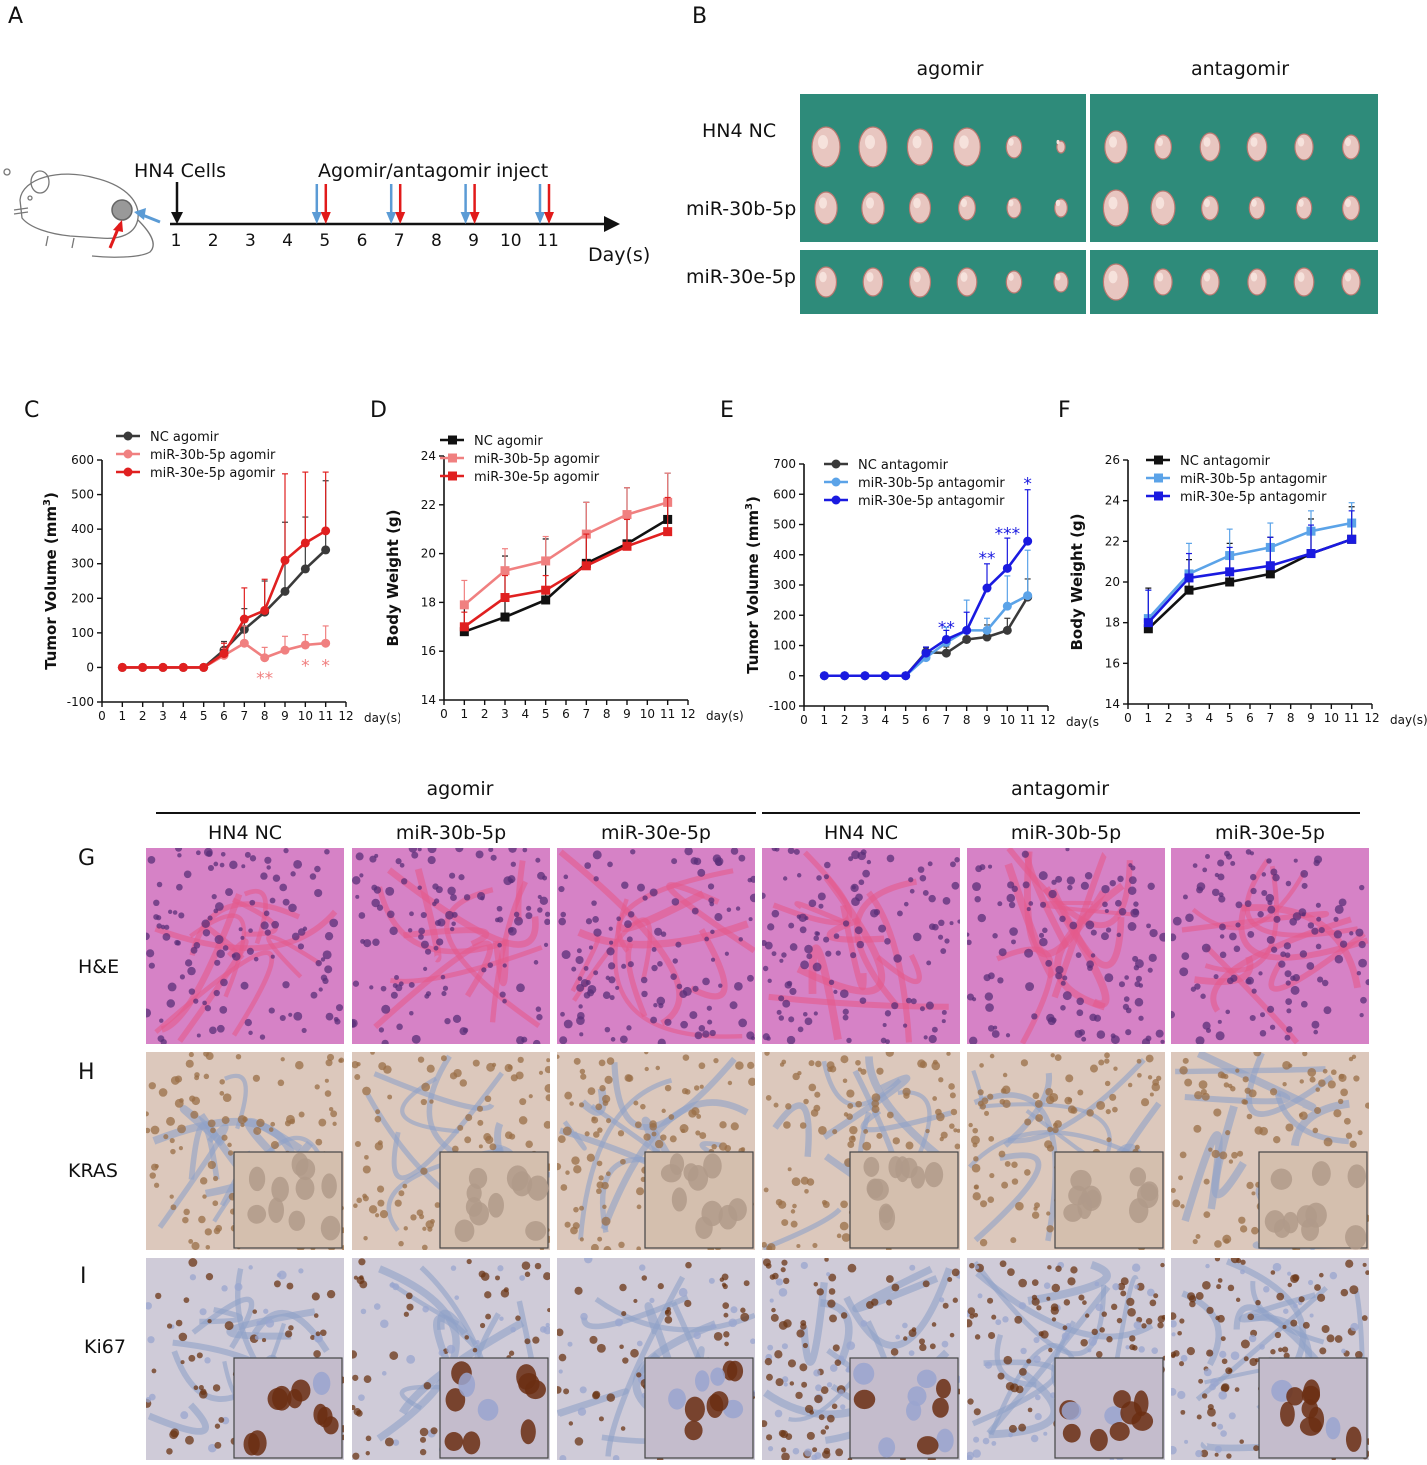 This screenshot has height=1465, width=1427. I want to click on y-tick-label: 20, so click(428, 554).